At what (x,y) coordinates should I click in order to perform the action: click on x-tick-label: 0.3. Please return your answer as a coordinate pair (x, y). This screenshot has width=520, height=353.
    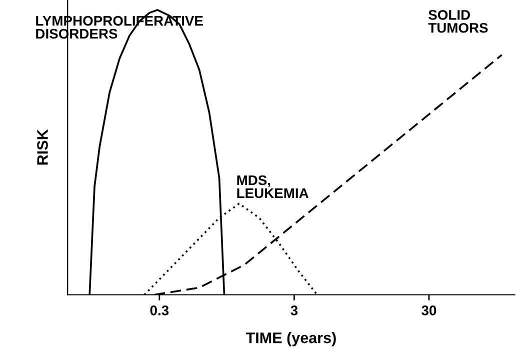
    Looking at the image, I should click on (159, 311).